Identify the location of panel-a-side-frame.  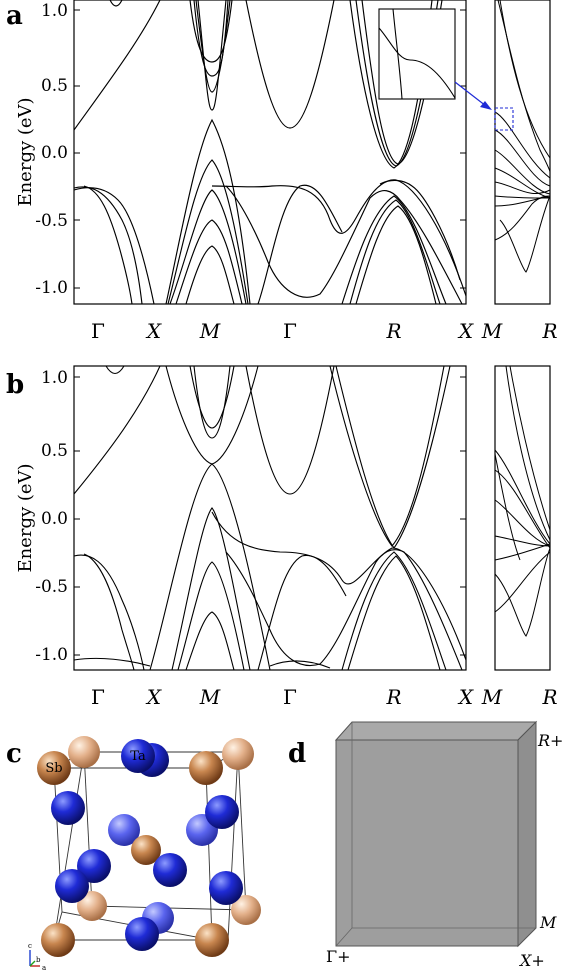
(522, 152).